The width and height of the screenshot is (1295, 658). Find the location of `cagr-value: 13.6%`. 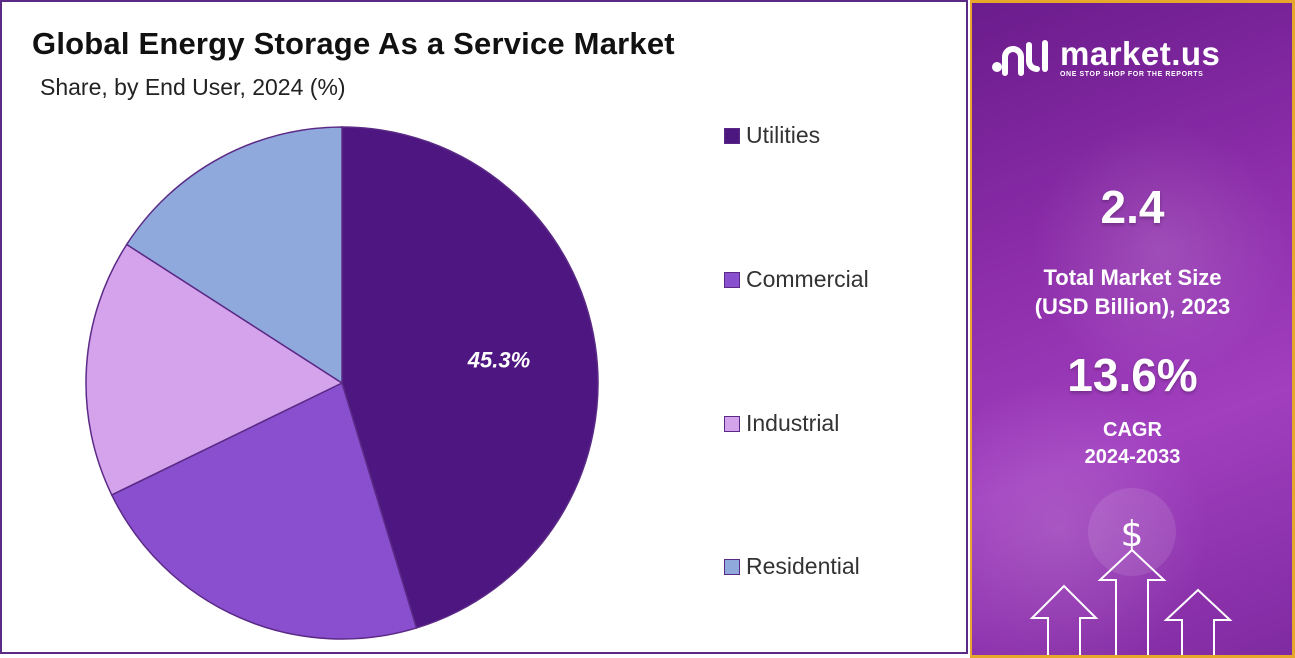

cagr-value: 13.6% is located at coordinates (1132, 375).